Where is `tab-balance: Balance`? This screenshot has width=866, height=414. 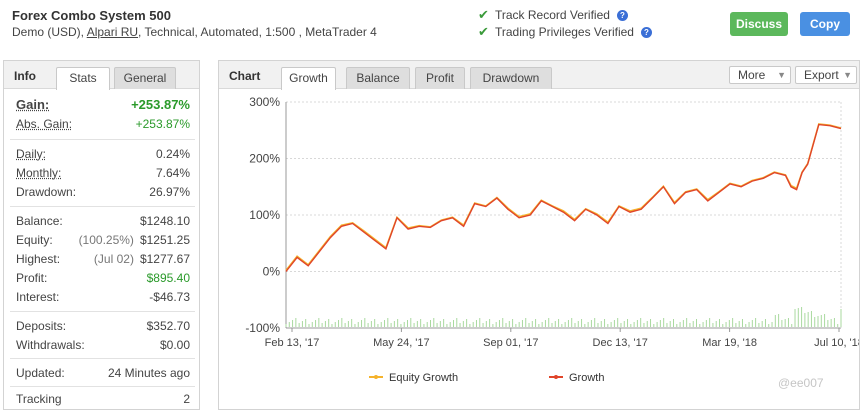
tab-balance: Balance is located at coordinates (378, 78).